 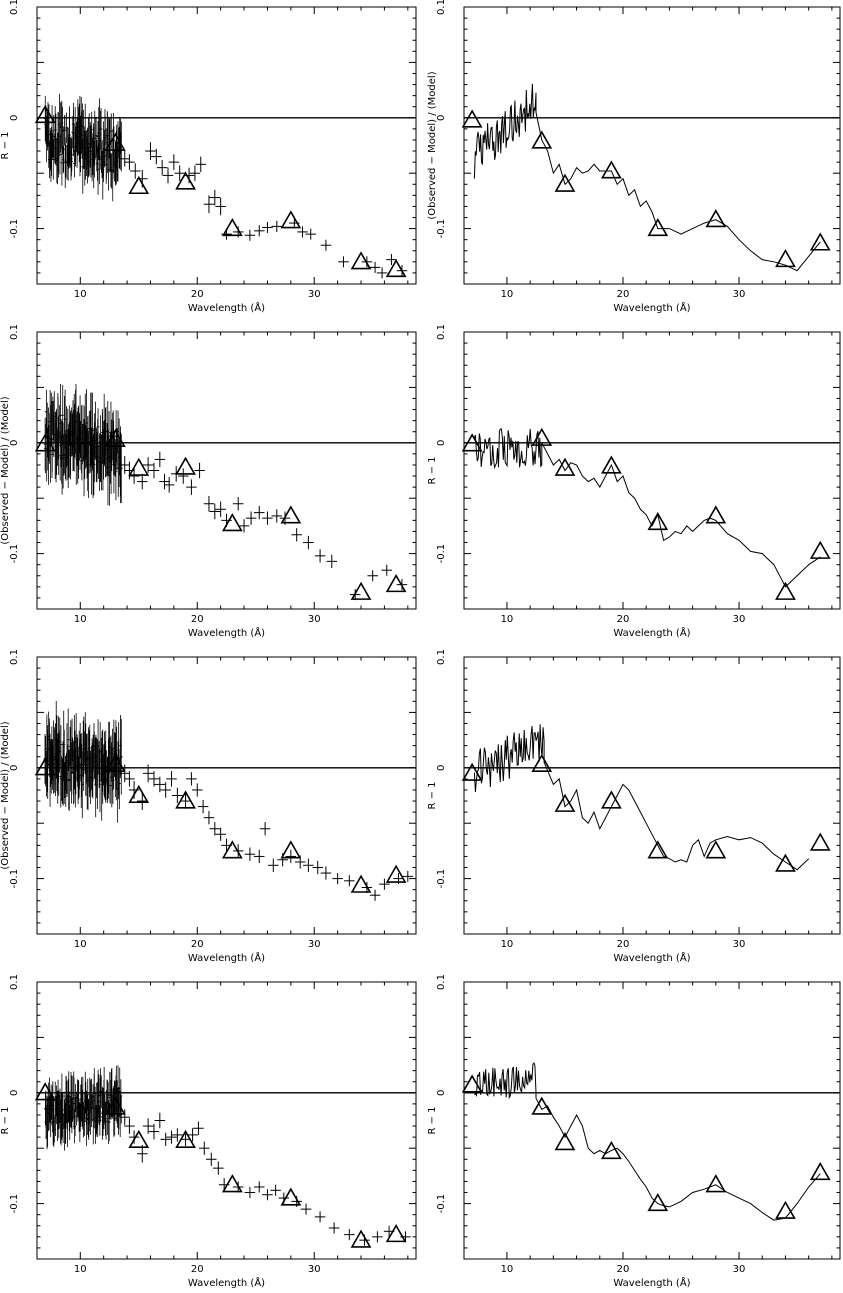 I want to click on residual-line, so click(x=647, y=177).